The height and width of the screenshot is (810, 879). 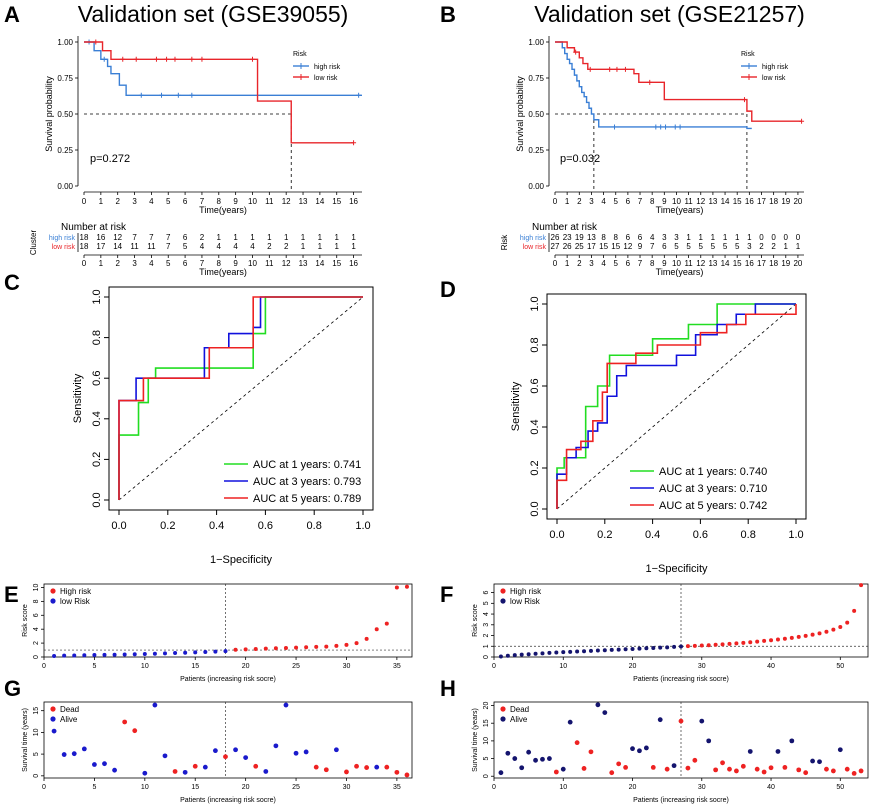 I want to click on scatter-g-x-tick-label: 5, so click(x=94, y=787).